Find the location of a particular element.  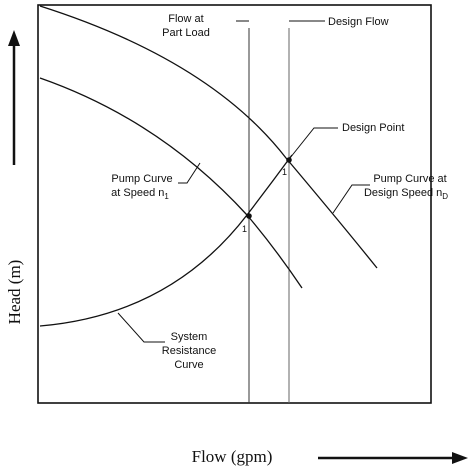

pump-curve-n1-leader is located at coordinates (189, 173).